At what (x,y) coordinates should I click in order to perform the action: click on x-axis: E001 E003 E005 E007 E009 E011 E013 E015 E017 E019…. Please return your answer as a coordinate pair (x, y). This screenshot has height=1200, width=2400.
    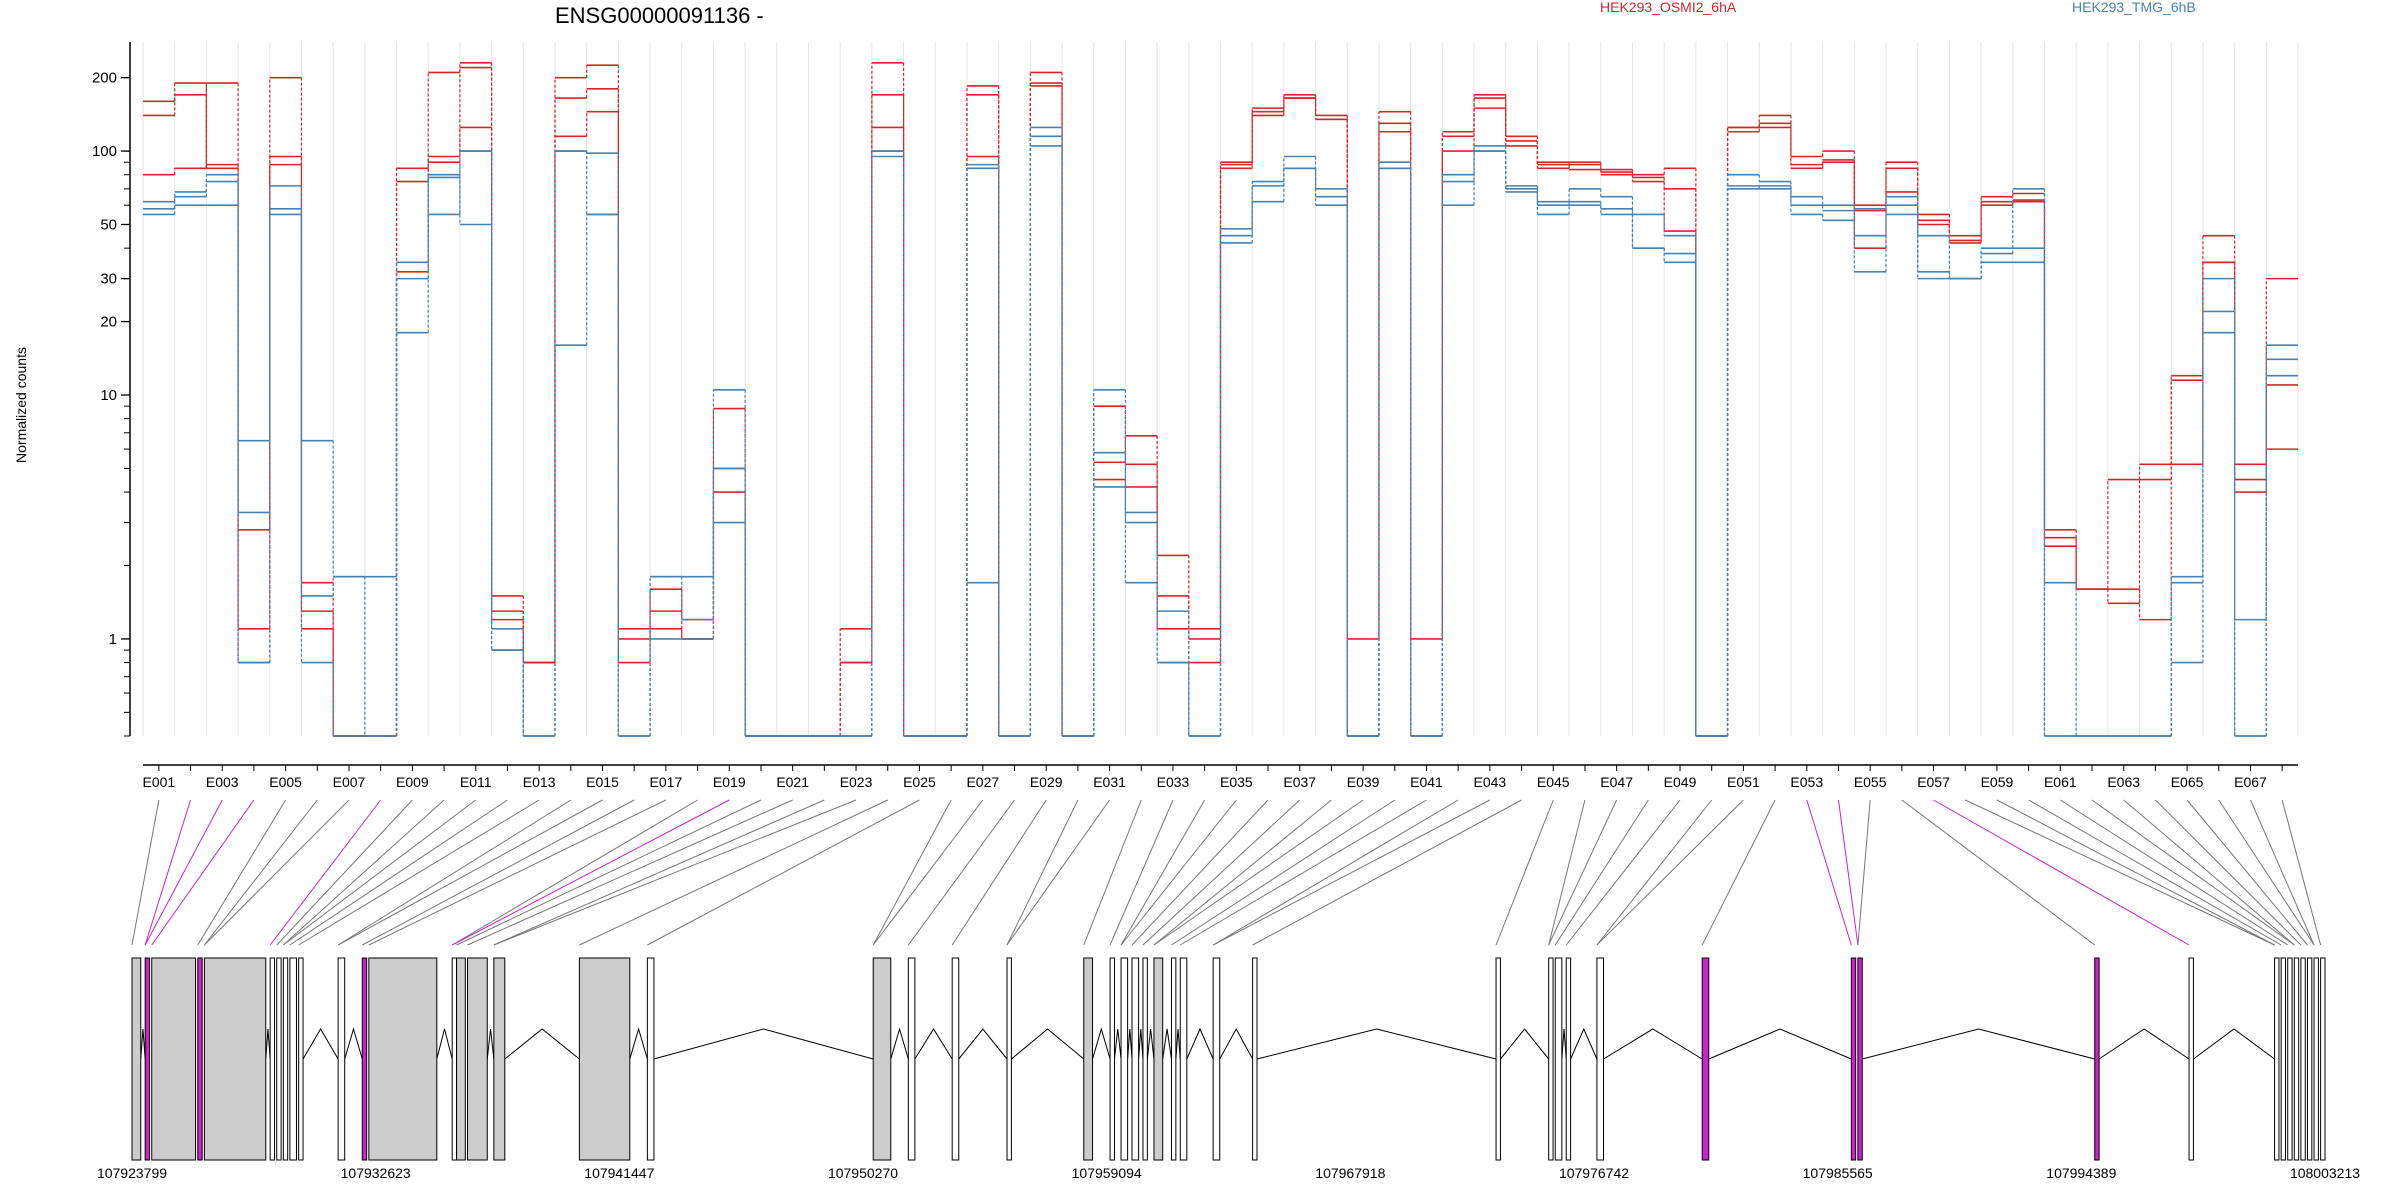
    Looking at the image, I should click on (1220, 777).